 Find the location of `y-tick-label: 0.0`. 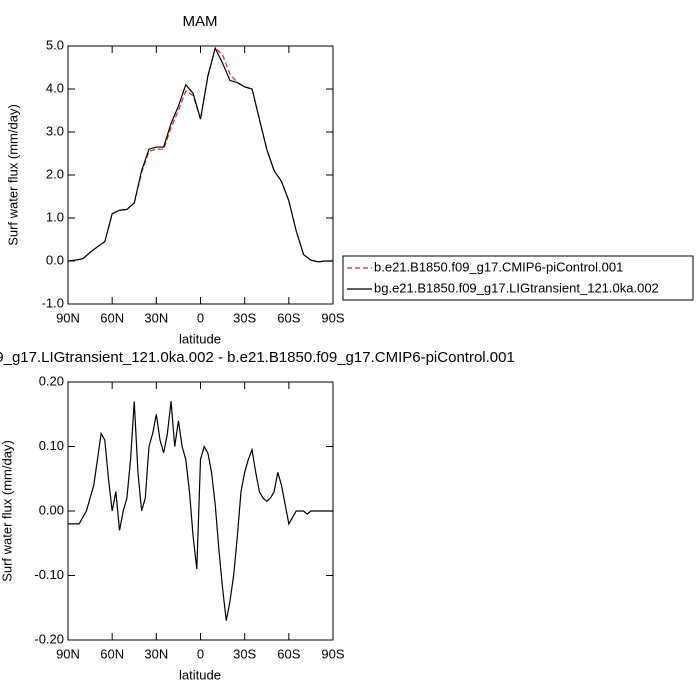

y-tick-label: 0.0 is located at coordinates (55, 259).